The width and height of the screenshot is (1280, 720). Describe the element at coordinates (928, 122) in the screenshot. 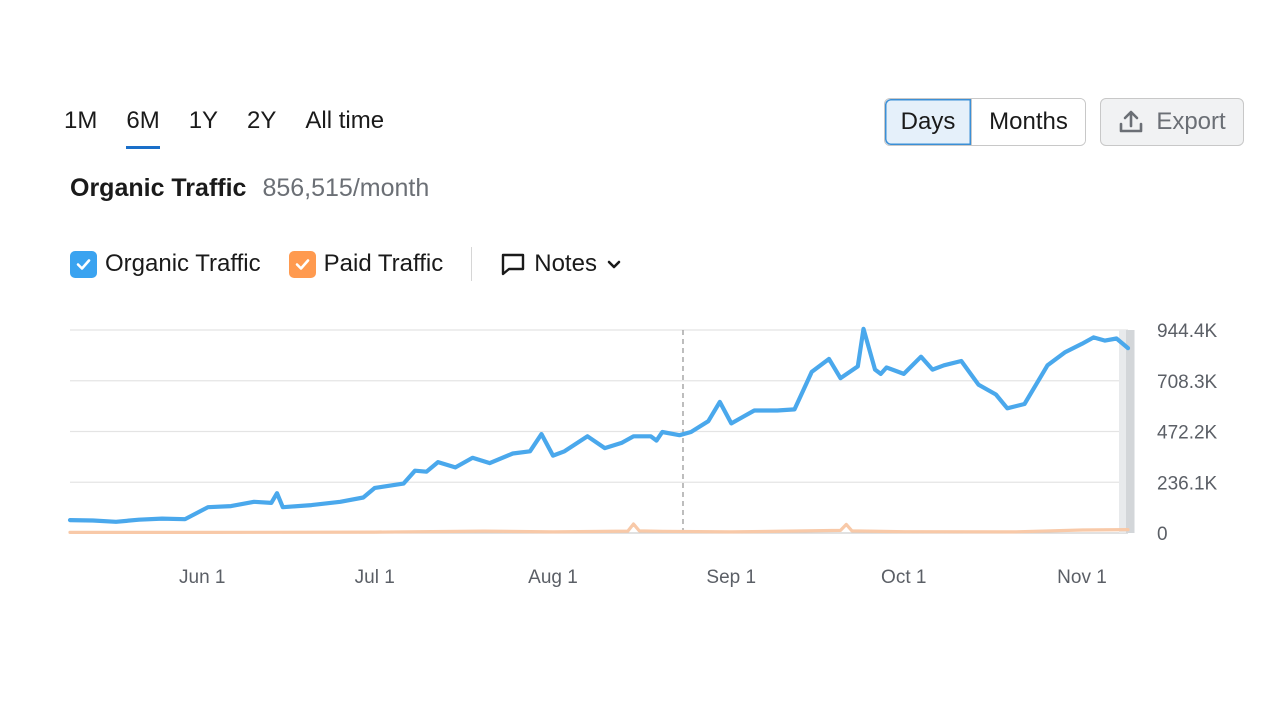

I see `days-button: Days` at that location.